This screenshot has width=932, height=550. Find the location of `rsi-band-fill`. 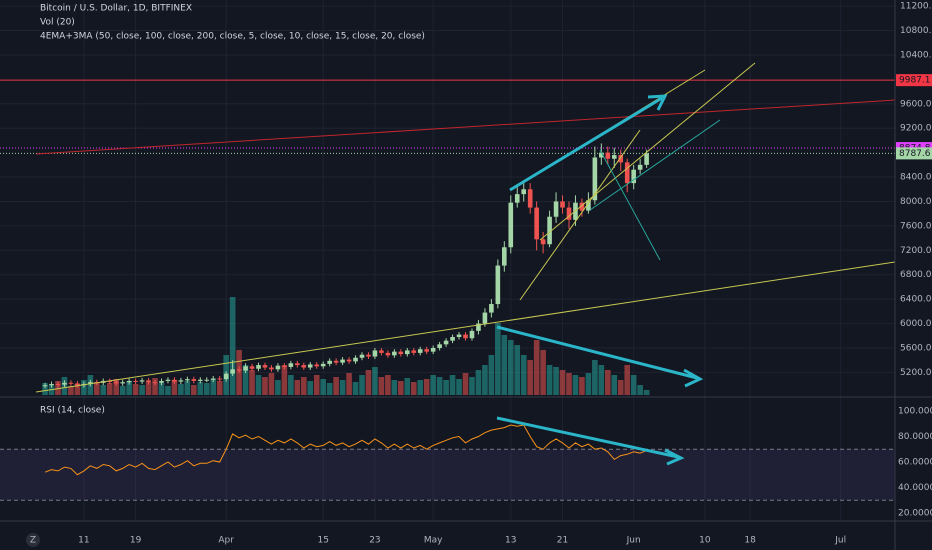

rsi-band-fill is located at coordinates (447, 475).